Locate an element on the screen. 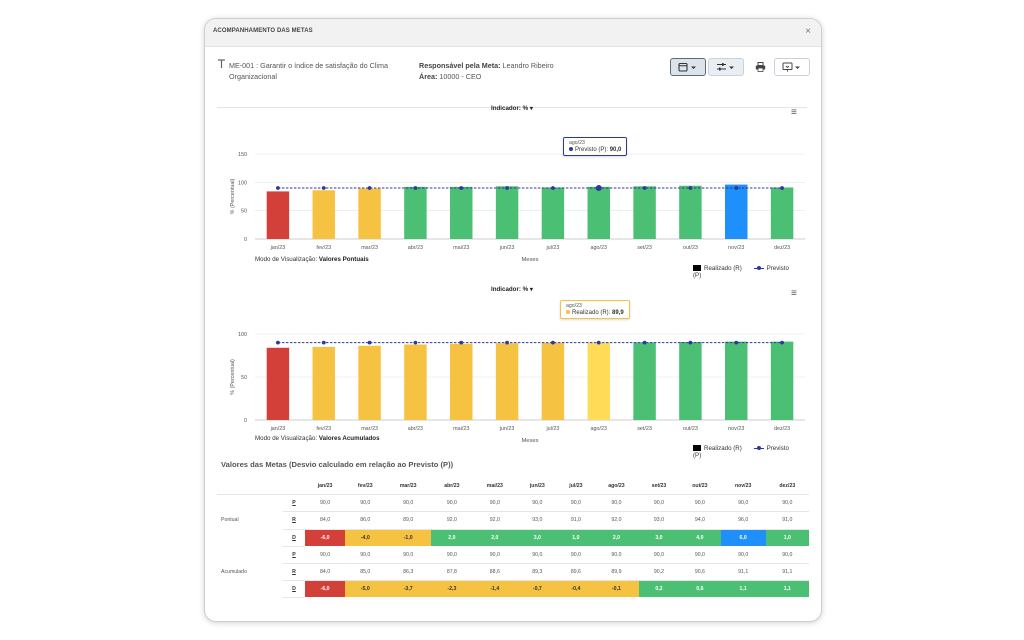  filter-button is located at coordinates (726, 67).